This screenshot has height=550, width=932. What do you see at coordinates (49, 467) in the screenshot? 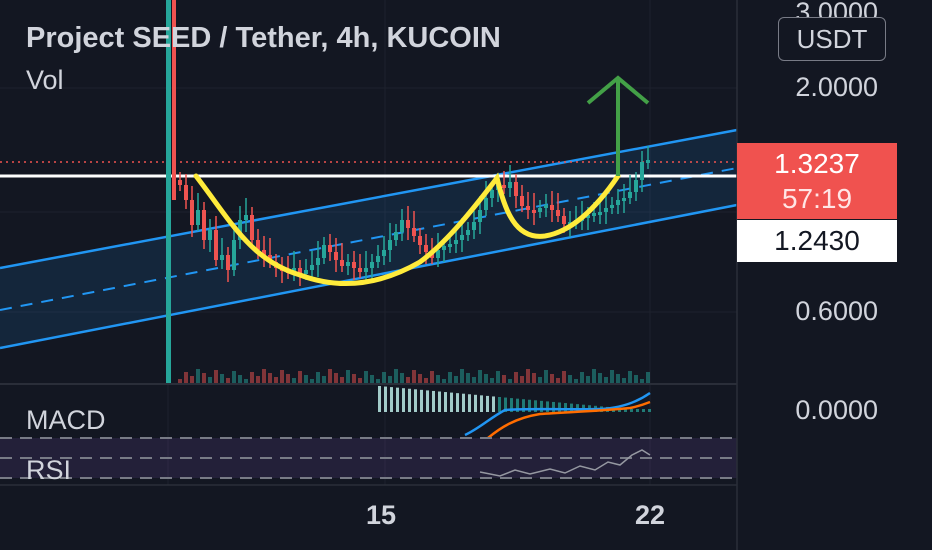
I see `rsi-indicator-label: RSI` at bounding box center [49, 467].